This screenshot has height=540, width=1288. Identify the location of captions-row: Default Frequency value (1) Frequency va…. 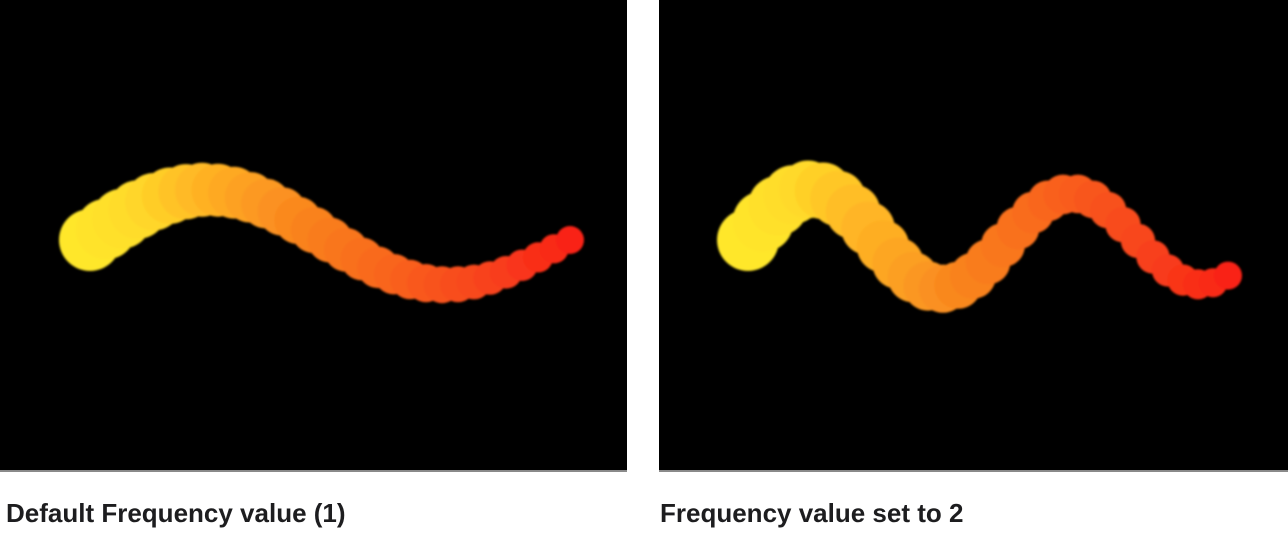
(644, 513).